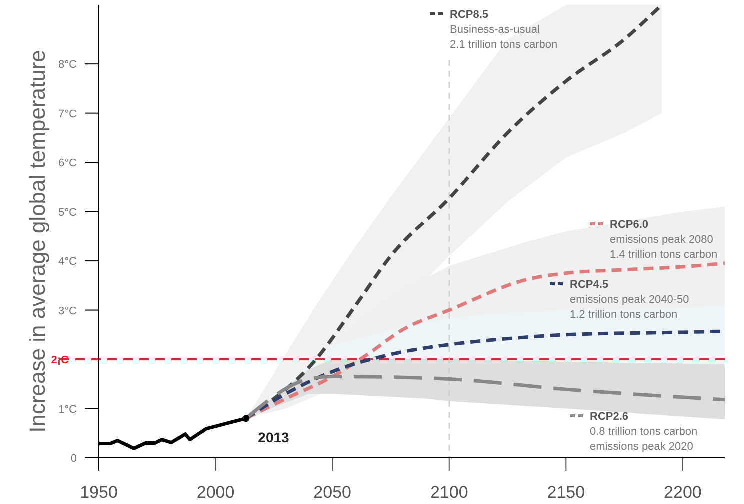  I want to click on annotation: emissions peak 2080, so click(662, 240).